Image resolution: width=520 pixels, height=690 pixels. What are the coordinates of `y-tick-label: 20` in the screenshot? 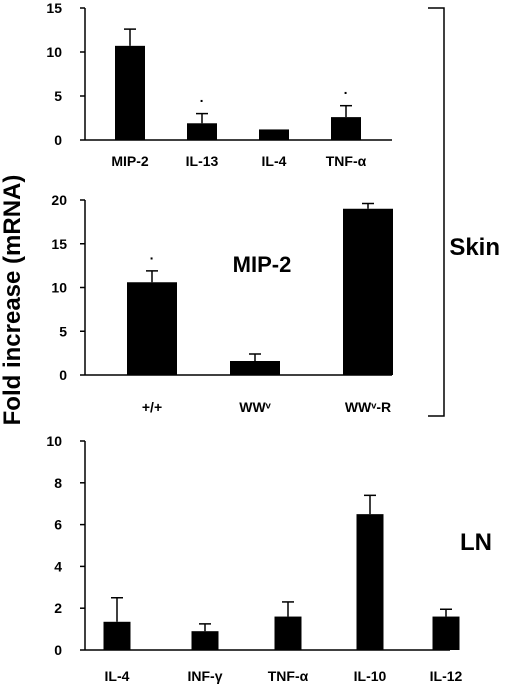 It's located at (59, 200).